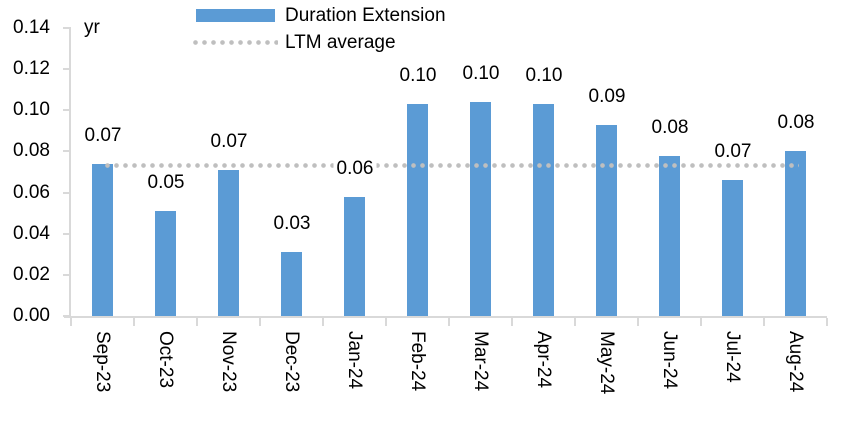  I want to click on x-axis-label-jan-24: Jan-24, so click(354, 360).